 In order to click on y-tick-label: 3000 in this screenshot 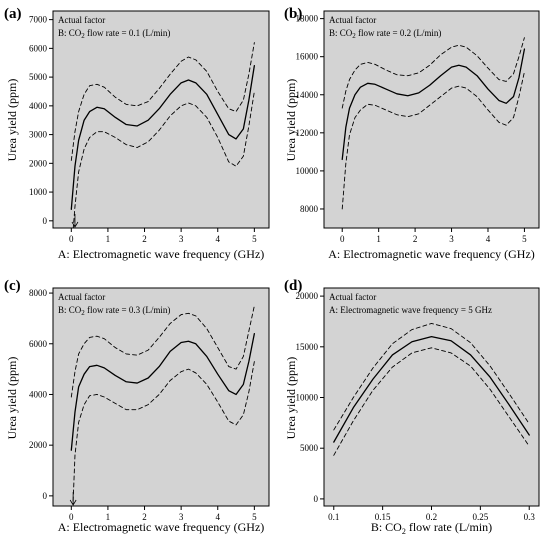, I will do `click(38, 135)`.